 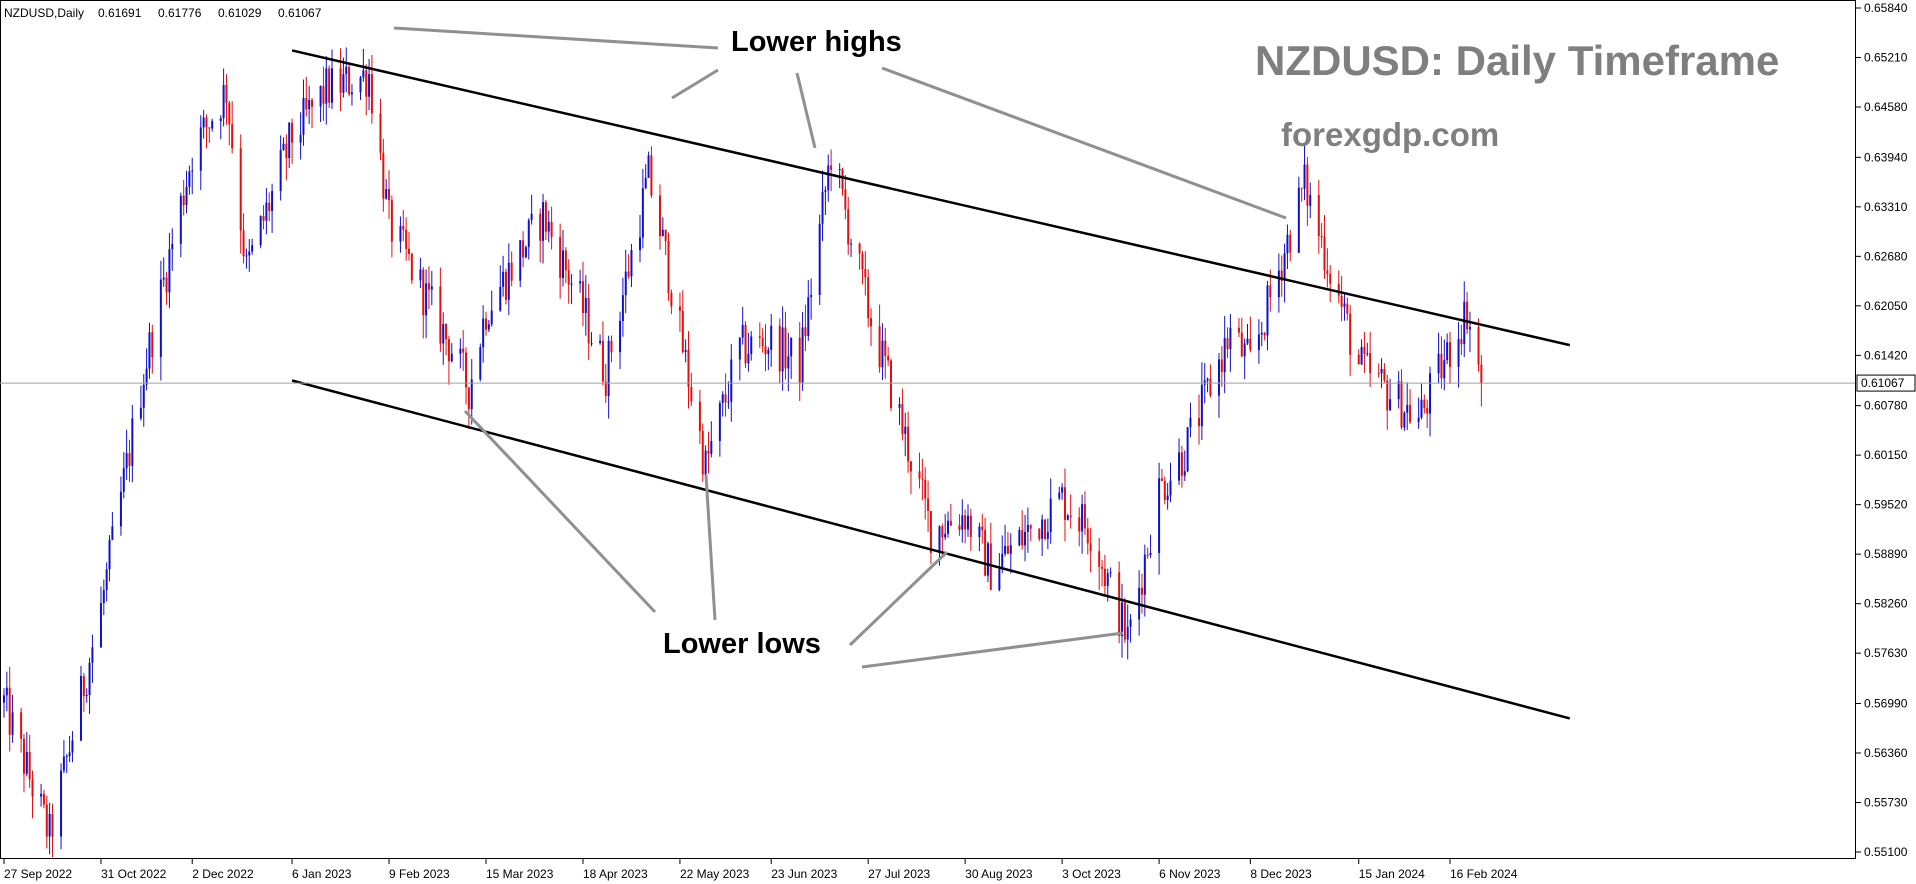 I want to click on y-tick-label: 0.62680, so click(x=1886, y=256).